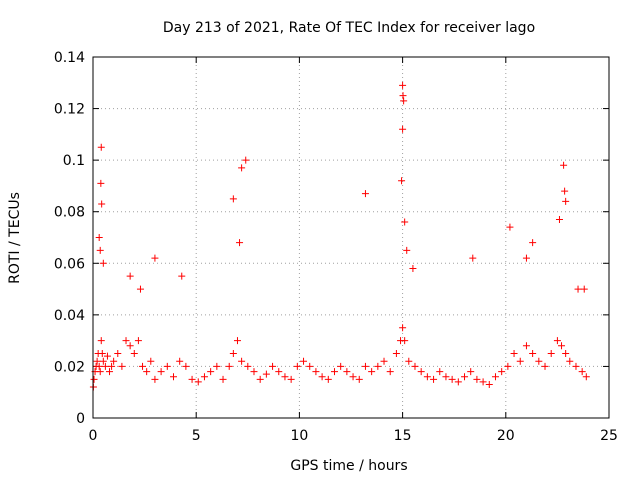 Image resolution: width=640 pixels, height=480 pixels. I want to click on y-tick-label: 0.06, so click(69, 264).